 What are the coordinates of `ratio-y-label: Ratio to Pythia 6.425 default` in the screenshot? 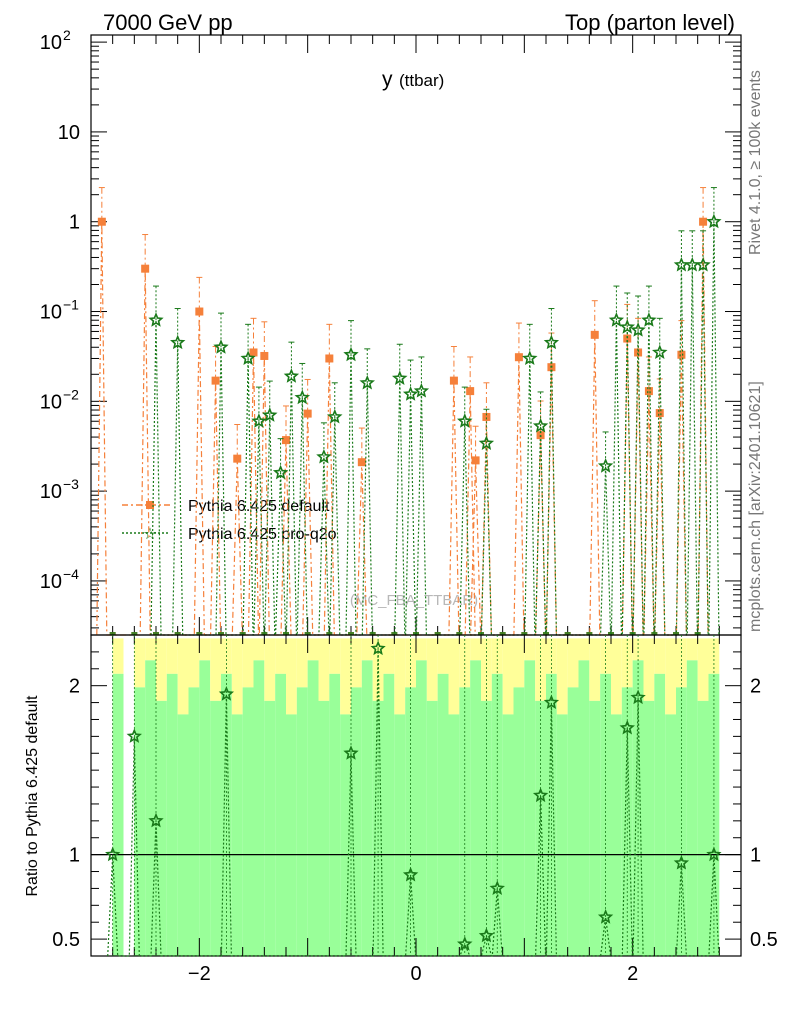 It's located at (32, 796).